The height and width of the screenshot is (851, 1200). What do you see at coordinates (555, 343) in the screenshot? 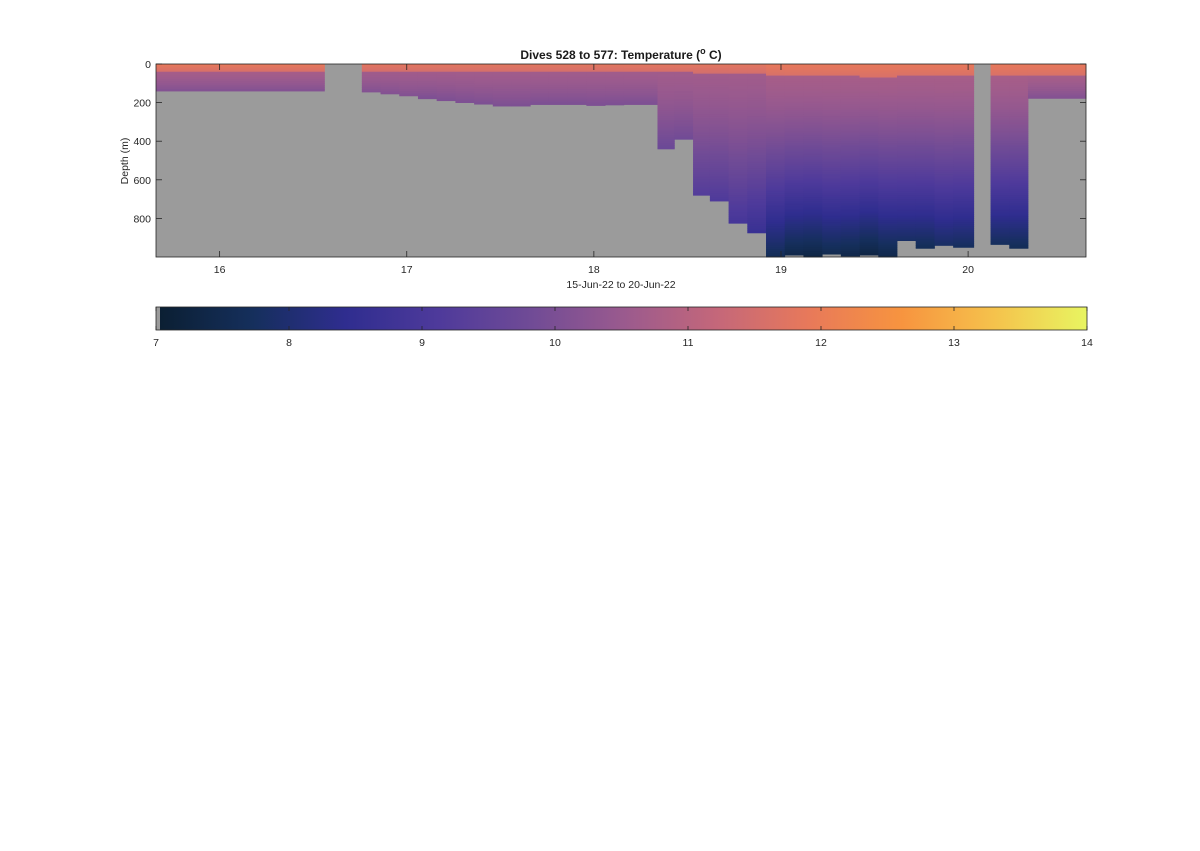
I see `colorbar-tick-label: 10` at bounding box center [555, 343].